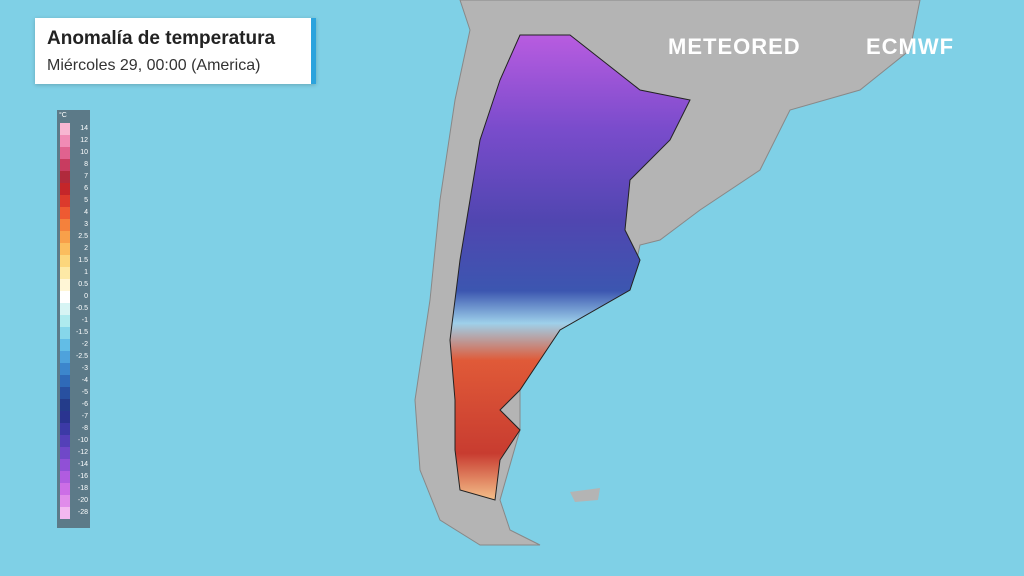 The width and height of the screenshot is (1024, 576). I want to click on legend-label: -1.5, so click(81, 332).